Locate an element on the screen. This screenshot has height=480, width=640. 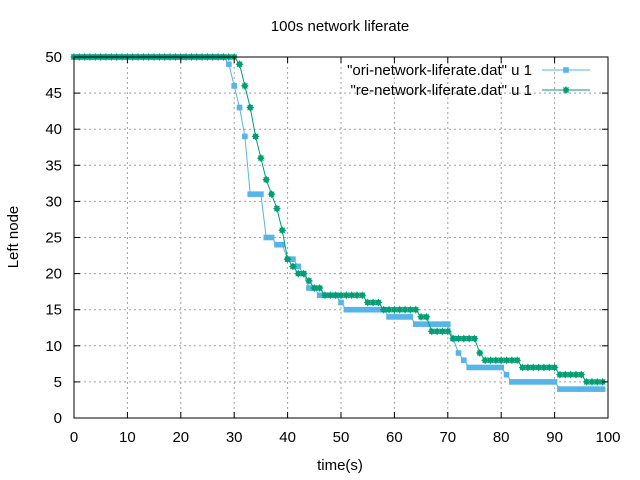
y-tick-label: 35 is located at coordinates (53, 165).